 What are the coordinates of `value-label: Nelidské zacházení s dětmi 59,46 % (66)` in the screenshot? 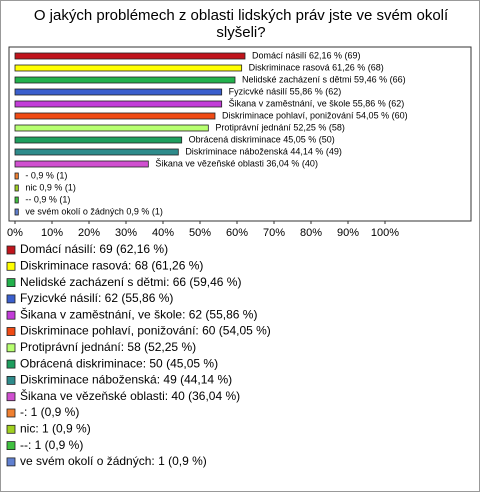 It's located at (324, 79).